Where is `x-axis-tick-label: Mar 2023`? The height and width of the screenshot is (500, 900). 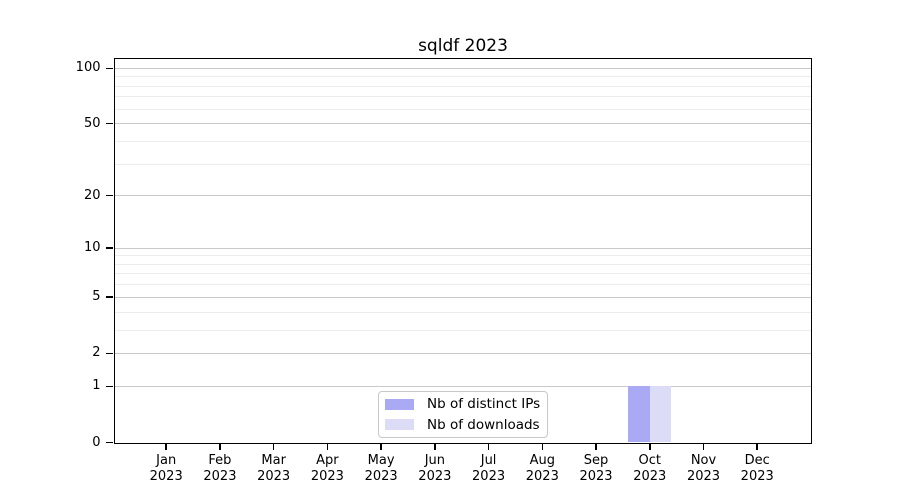 x-axis-tick-label: Mar 2023 is located at coordinates (274, 469).